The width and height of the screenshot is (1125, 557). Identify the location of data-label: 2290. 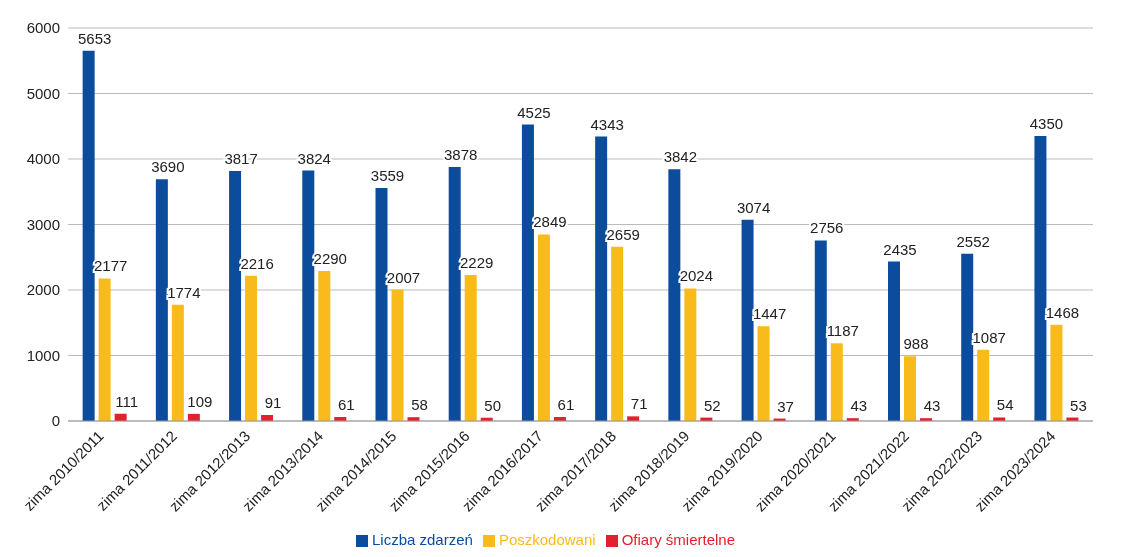
(330, 259).